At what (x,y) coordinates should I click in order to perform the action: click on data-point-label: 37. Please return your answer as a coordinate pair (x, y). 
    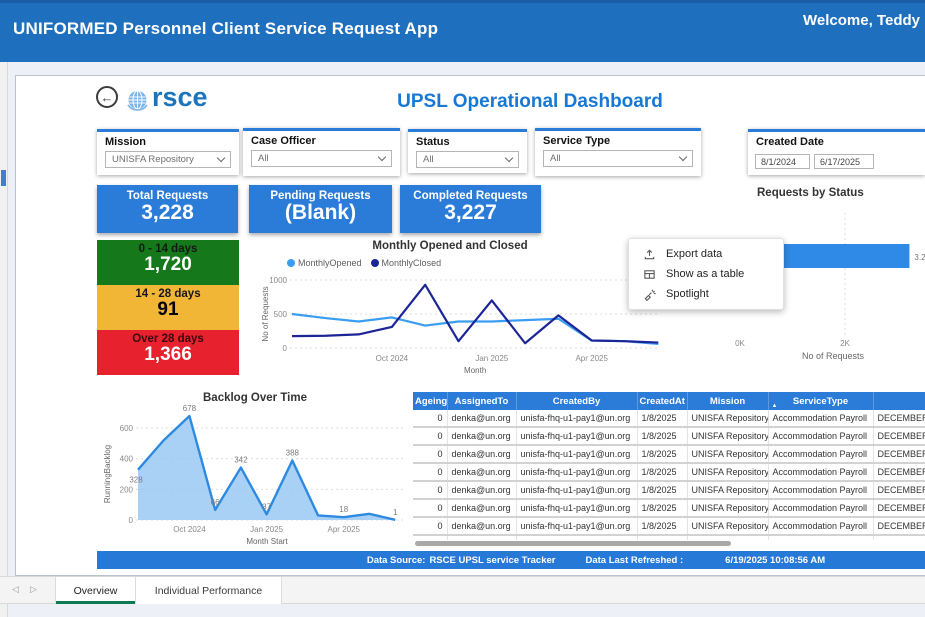
    Looking at the image, I should click on (266, 506).